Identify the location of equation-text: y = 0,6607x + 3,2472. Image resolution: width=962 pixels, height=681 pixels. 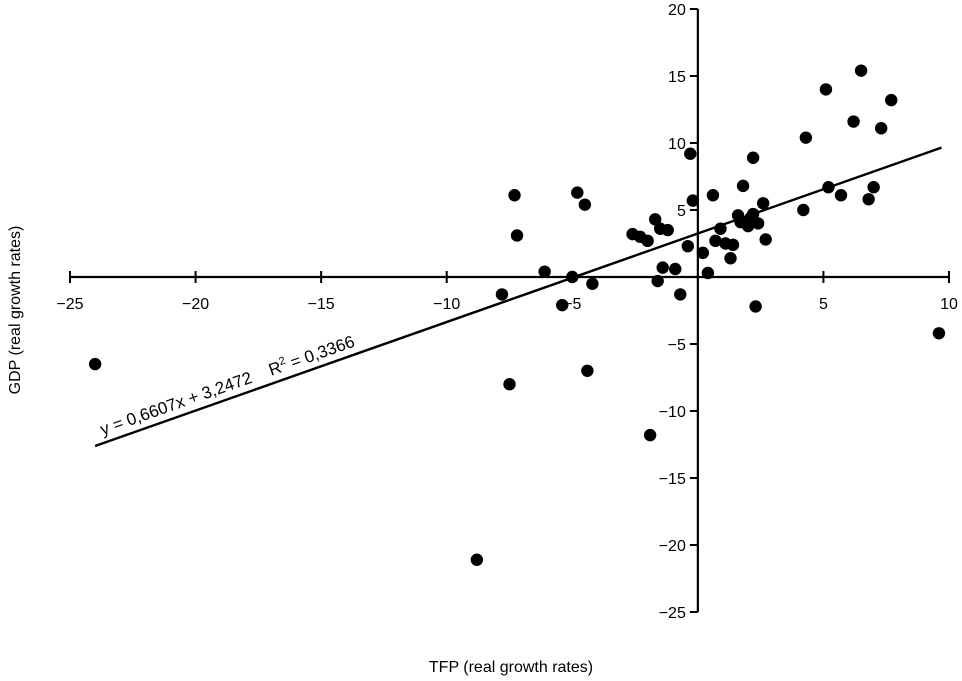
(185, 400).